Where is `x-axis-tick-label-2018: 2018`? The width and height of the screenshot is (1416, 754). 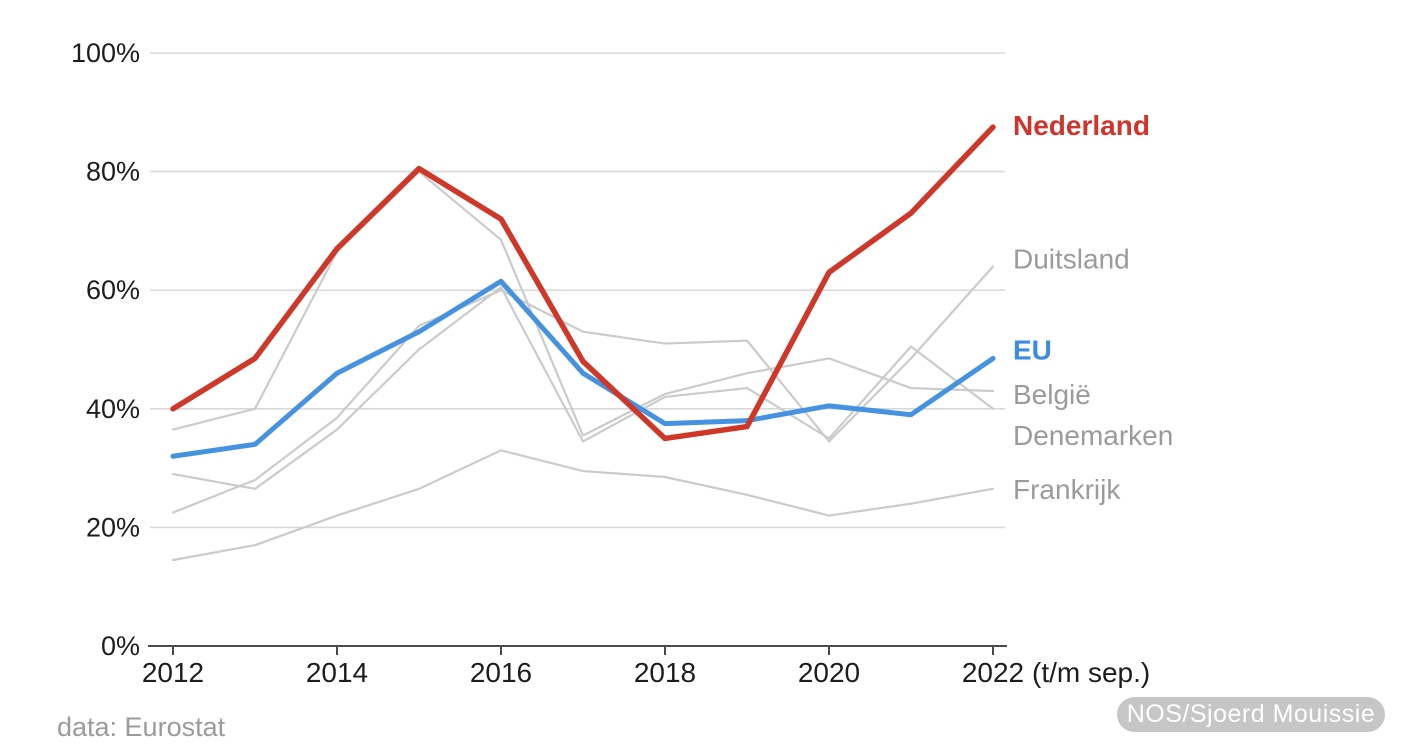
x-axis-tick-label-2018: 2018 is located at coordinates (665, 672).